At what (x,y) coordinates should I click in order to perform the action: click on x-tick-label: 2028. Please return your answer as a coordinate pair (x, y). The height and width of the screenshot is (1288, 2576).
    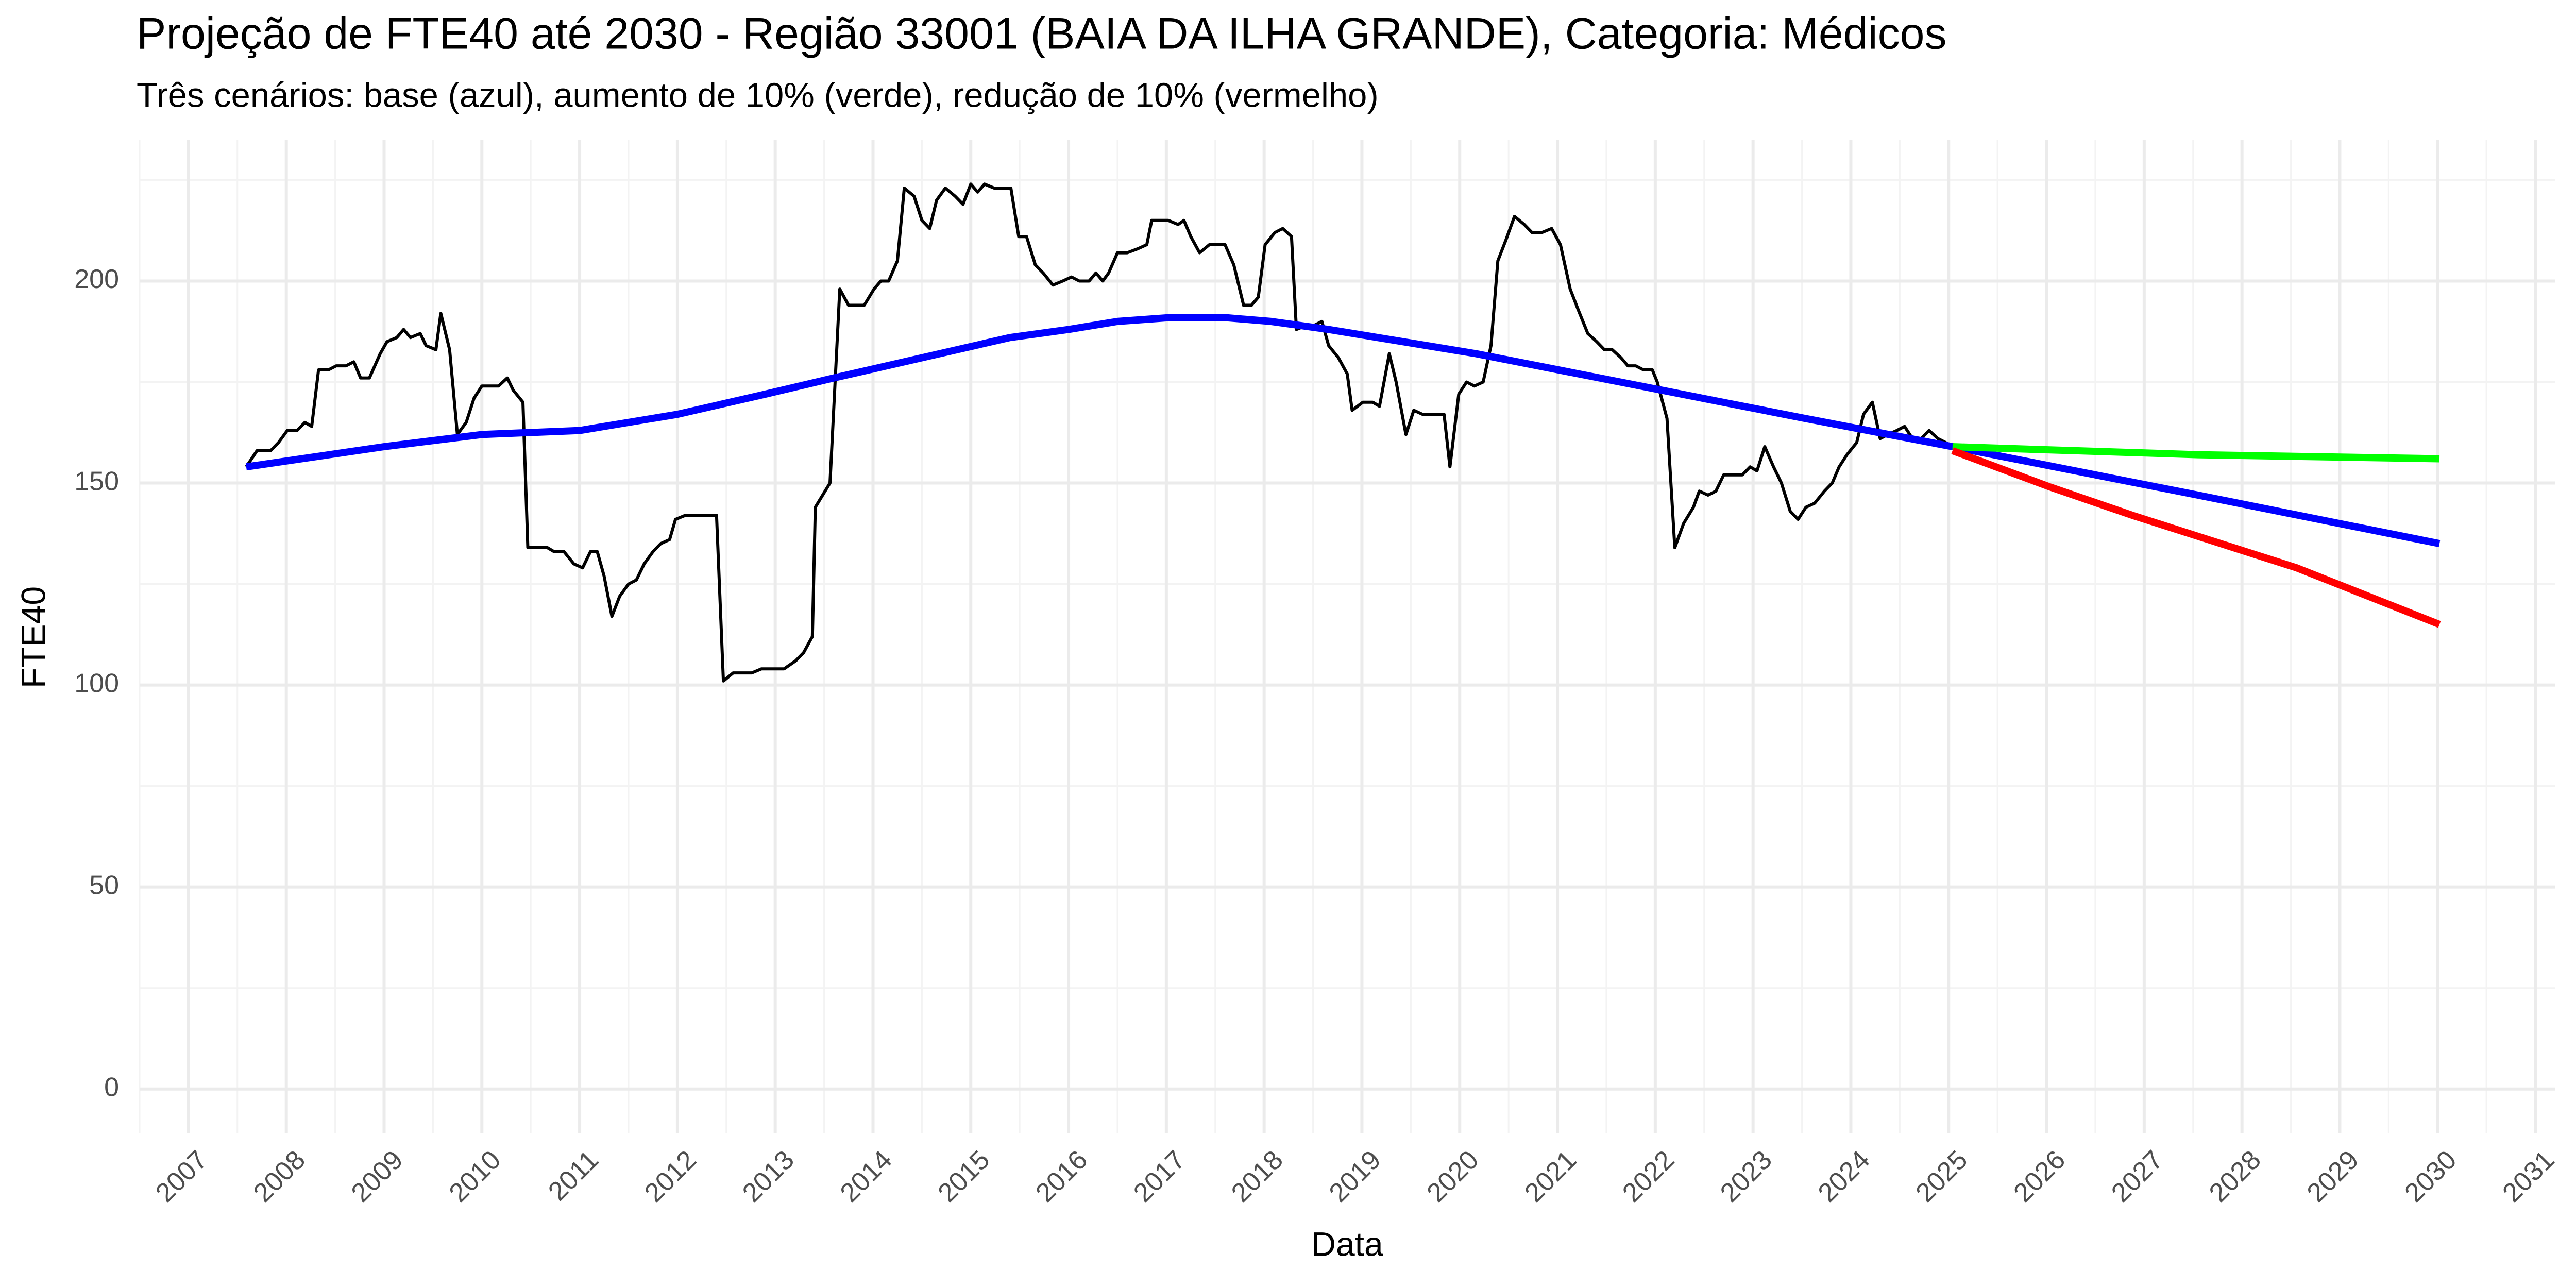
    Looking at the image, I should click on (2235, 1176).